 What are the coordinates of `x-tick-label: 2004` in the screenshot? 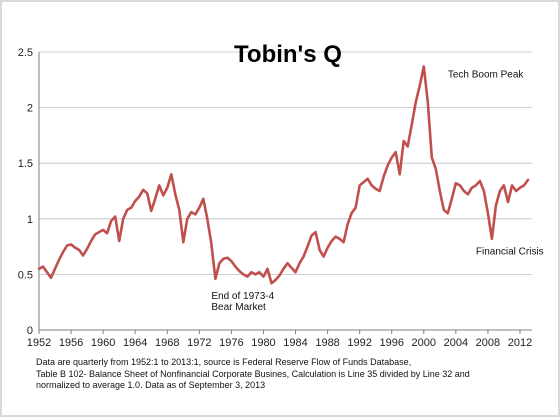 It's located at (456, 343).